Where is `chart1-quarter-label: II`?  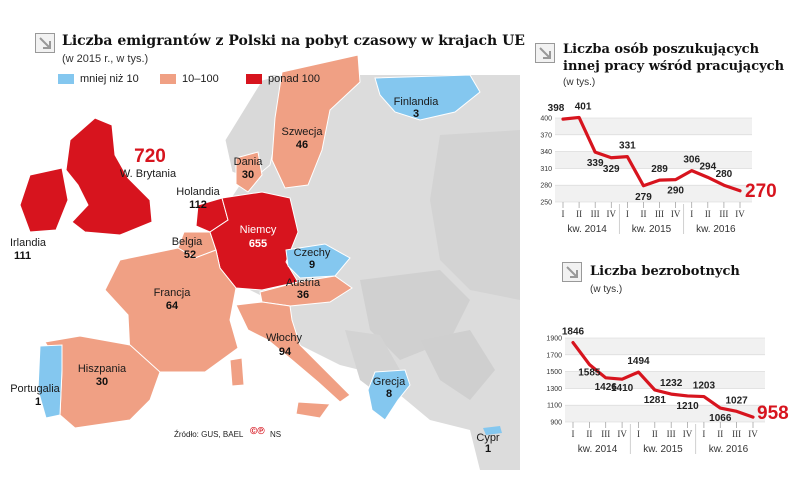
chart1-quarter-label: II is located at coordinates (643, 214).